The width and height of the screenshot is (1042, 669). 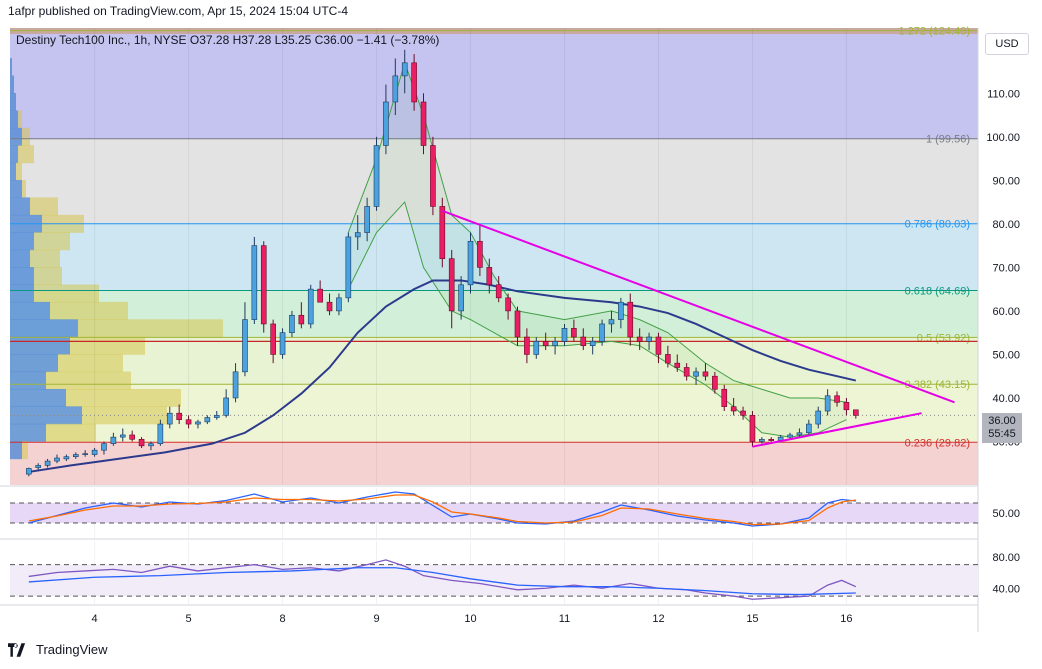 I want to click on x-tick-label: 5, so click(x=189, y=619).